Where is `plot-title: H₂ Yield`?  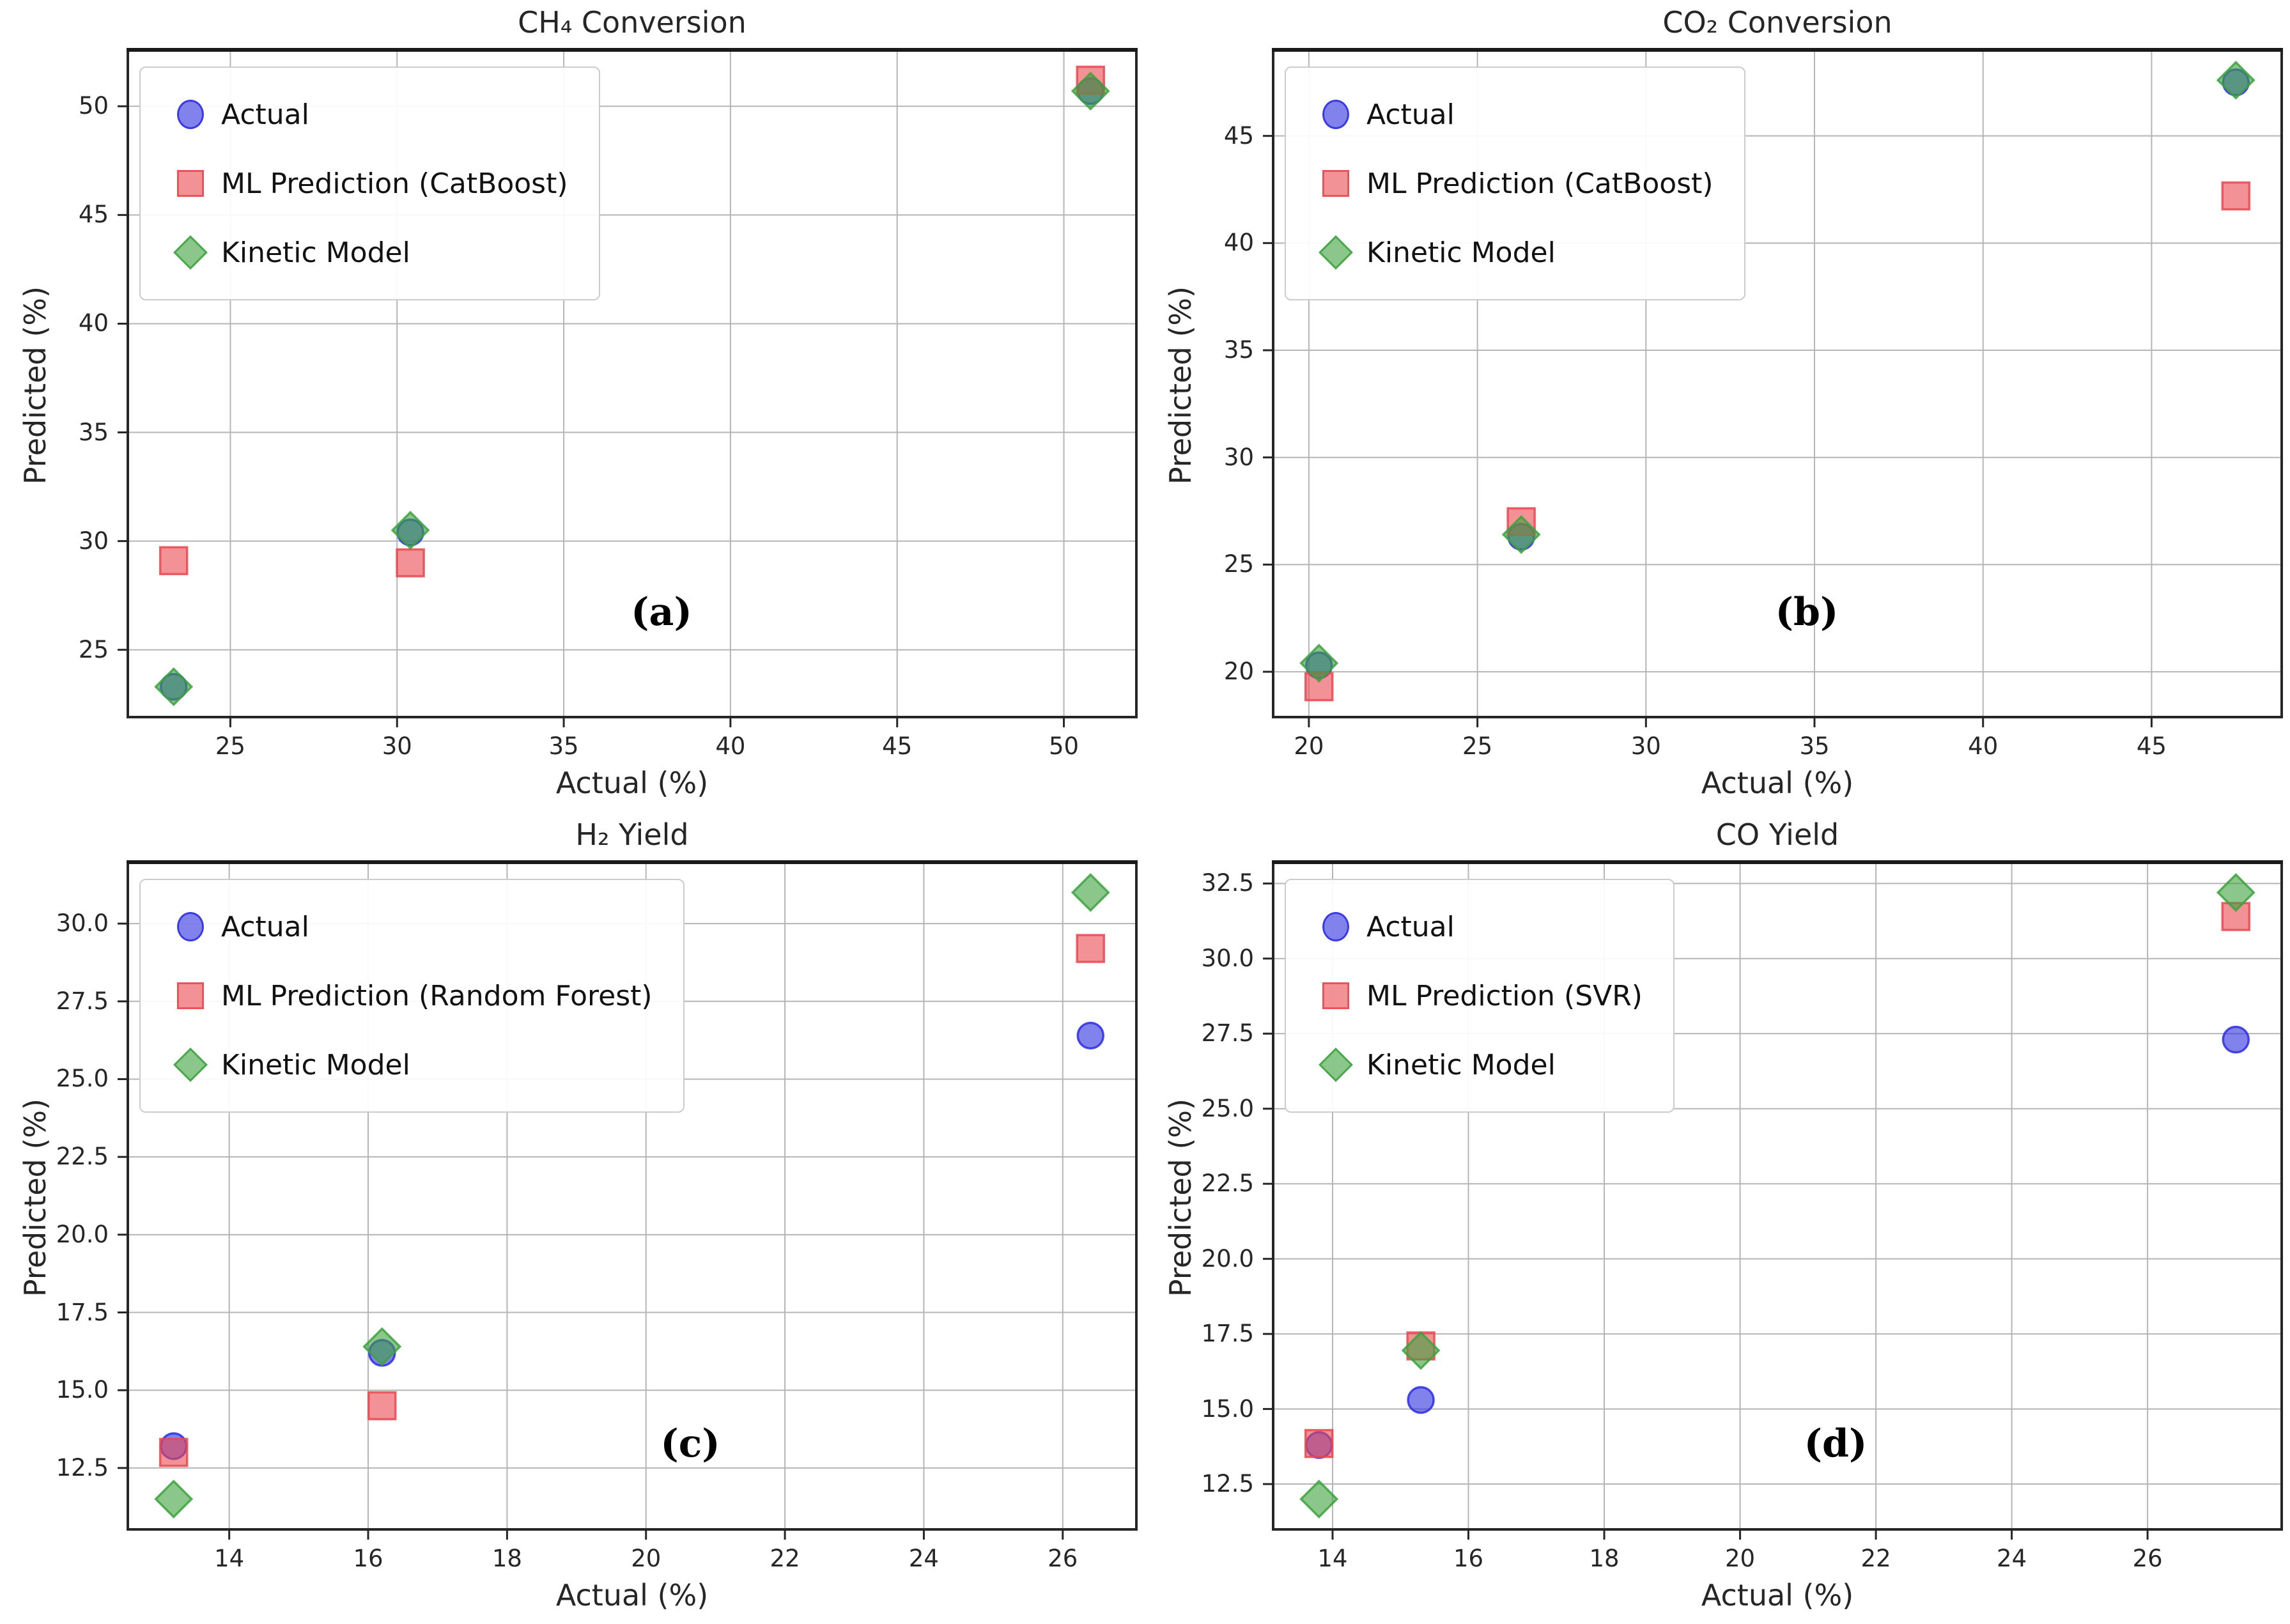
plot-title: H₂ Yield is located at coordinates (632, 835).